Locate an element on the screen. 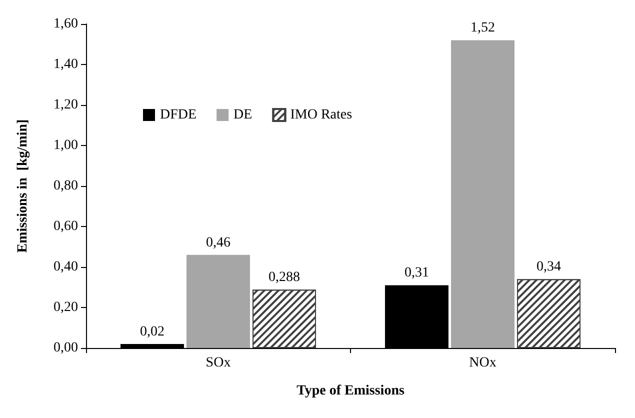 This screenshot has width=635, height=418. legend-label: DE is located at coordinates (243, 115).